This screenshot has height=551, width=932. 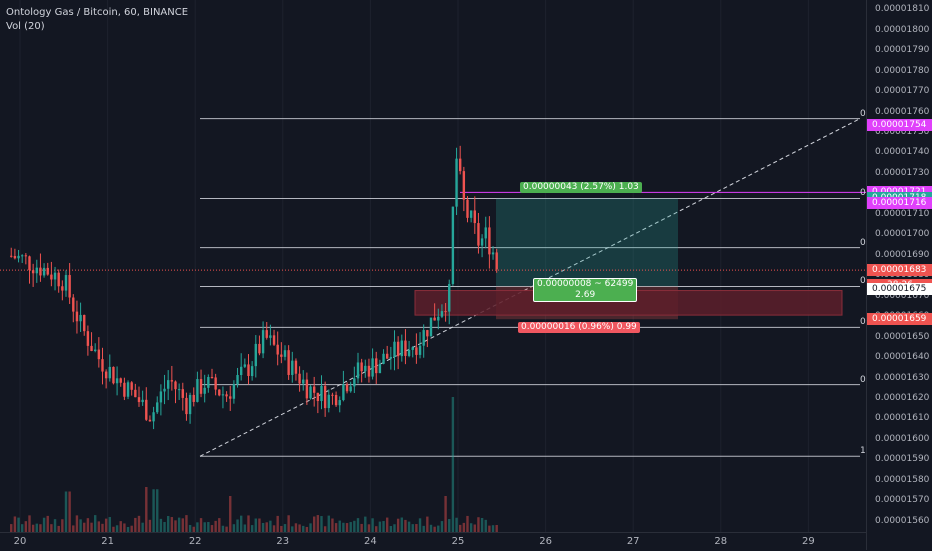 I want to click on time-tick-label: 23, so click(x=283, y=541).